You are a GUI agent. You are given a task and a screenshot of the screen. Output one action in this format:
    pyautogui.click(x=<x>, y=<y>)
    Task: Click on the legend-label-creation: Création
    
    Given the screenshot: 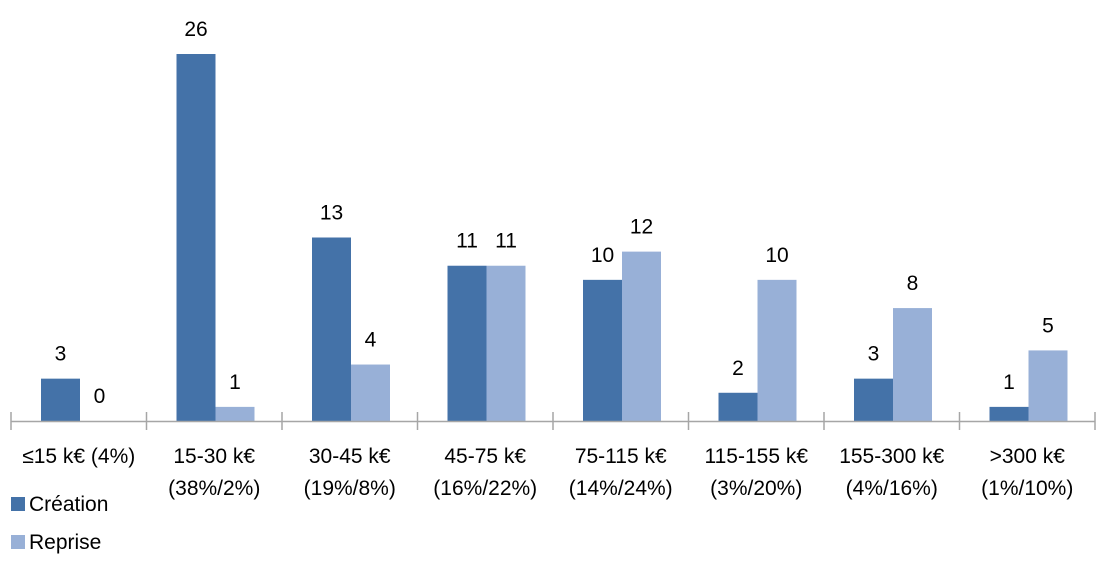 What is the action you would take?
    pyautogui.click(x=68, y=504)
    